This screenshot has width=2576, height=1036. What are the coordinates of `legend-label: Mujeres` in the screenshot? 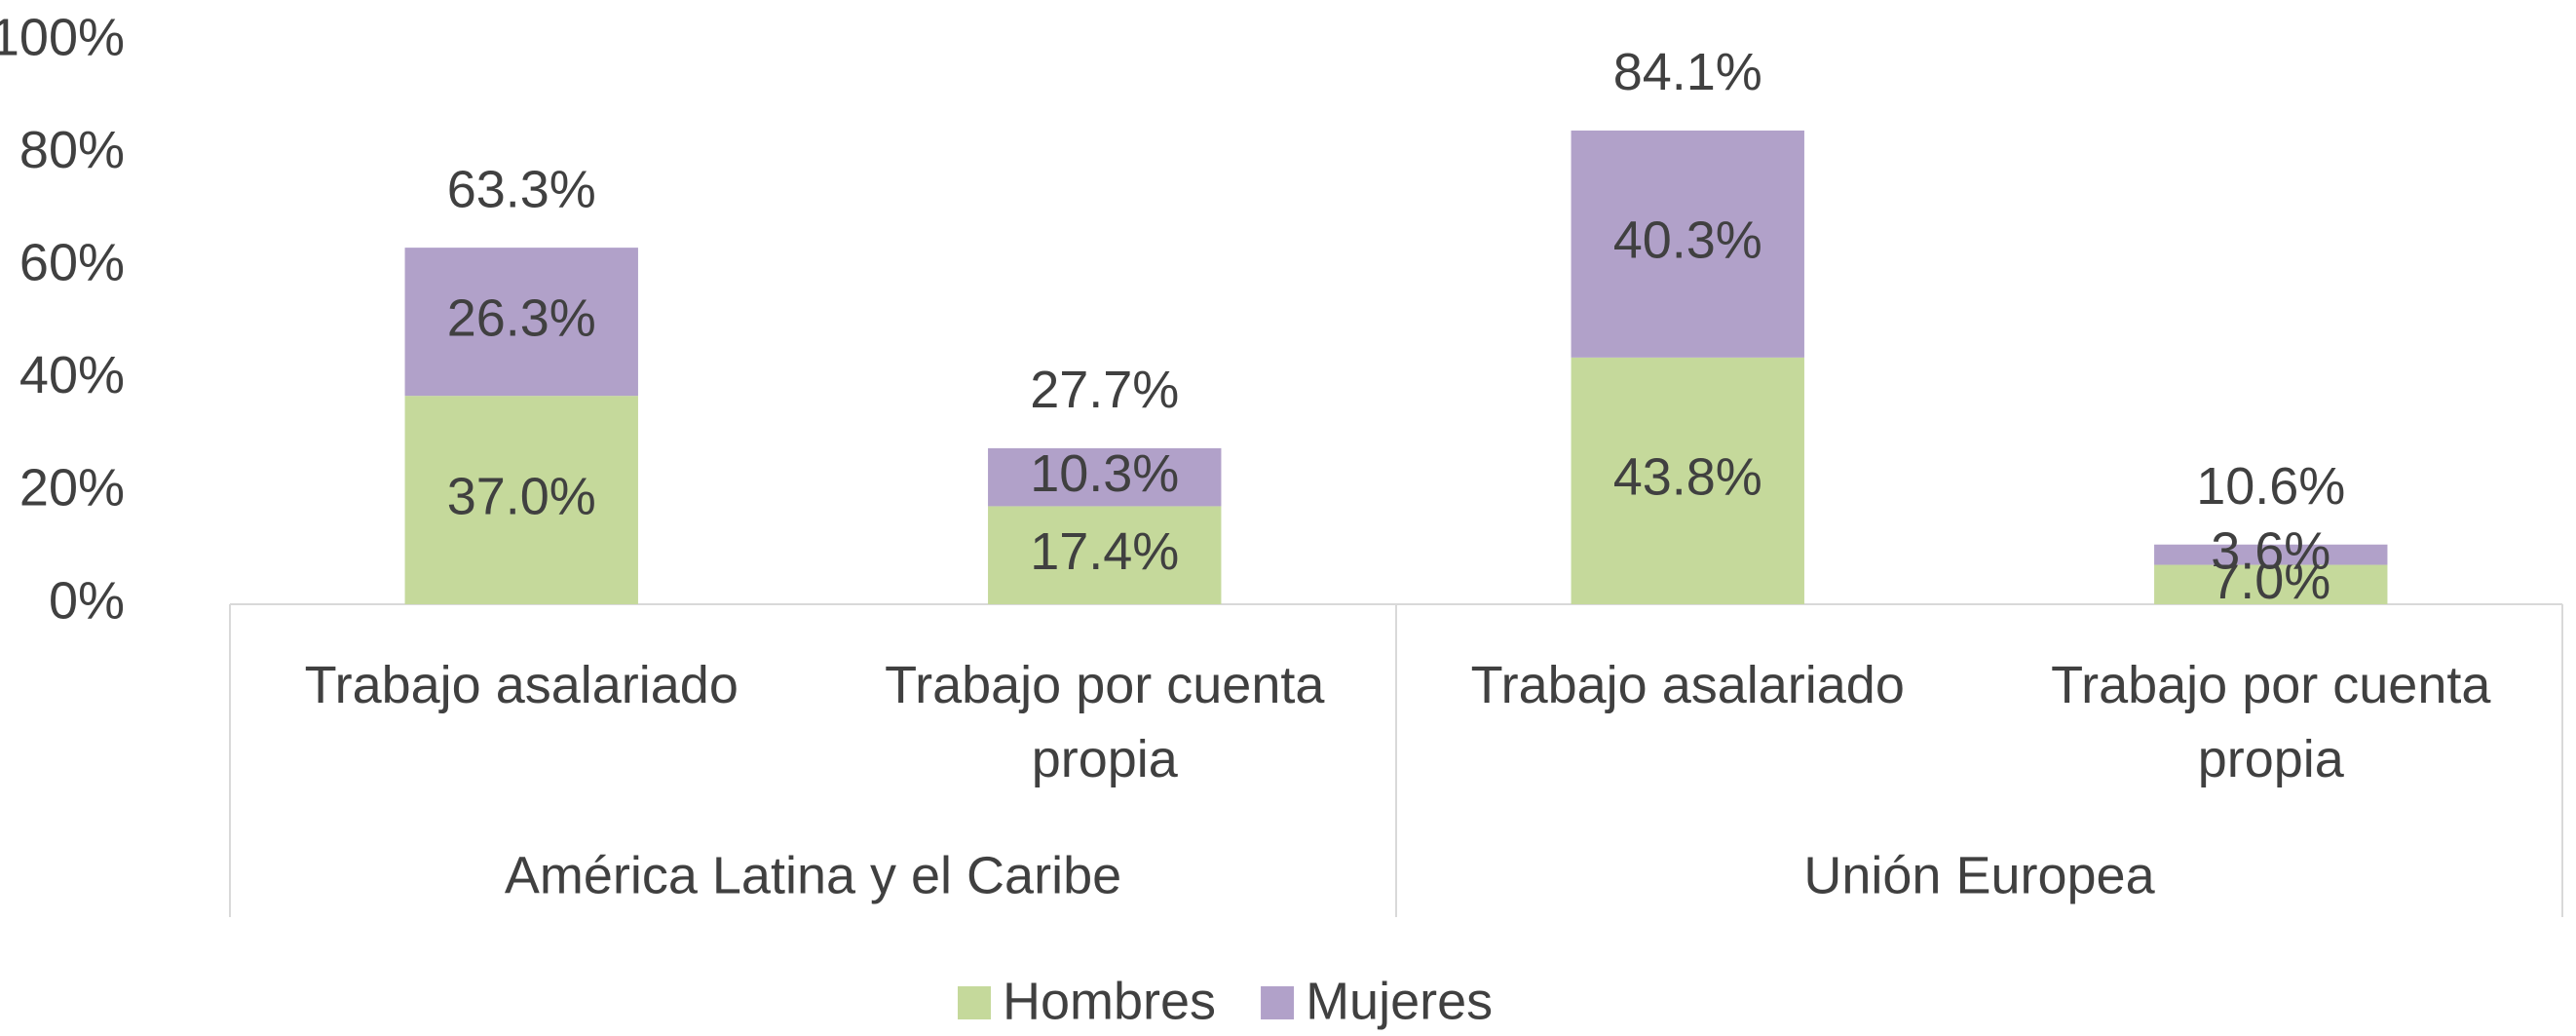 It's located at (1399, 1001).